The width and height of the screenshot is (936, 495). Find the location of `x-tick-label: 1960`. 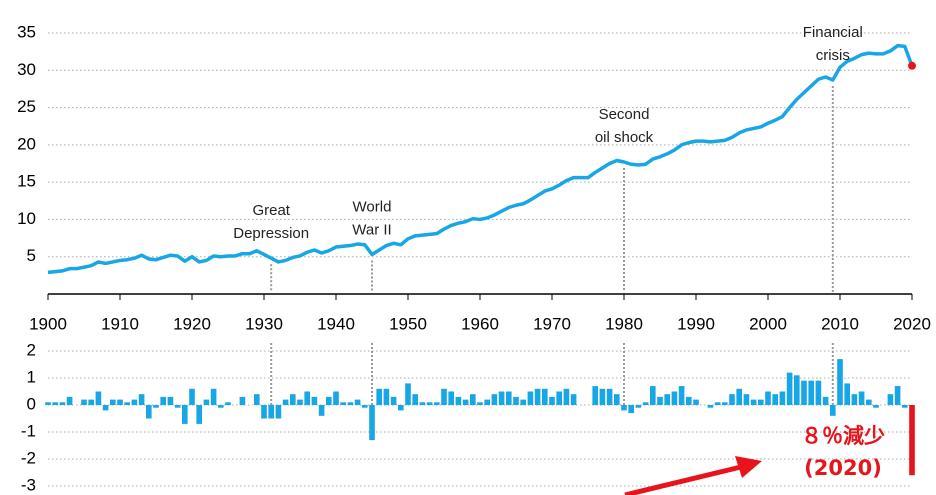

x-tick-label: 1960 is located at coordinates (480, 323).